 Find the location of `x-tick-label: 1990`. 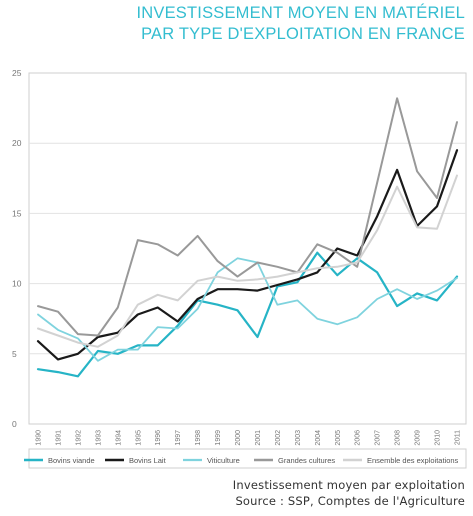

x-tick-label: 1990 is located at coordinates (39, 438).